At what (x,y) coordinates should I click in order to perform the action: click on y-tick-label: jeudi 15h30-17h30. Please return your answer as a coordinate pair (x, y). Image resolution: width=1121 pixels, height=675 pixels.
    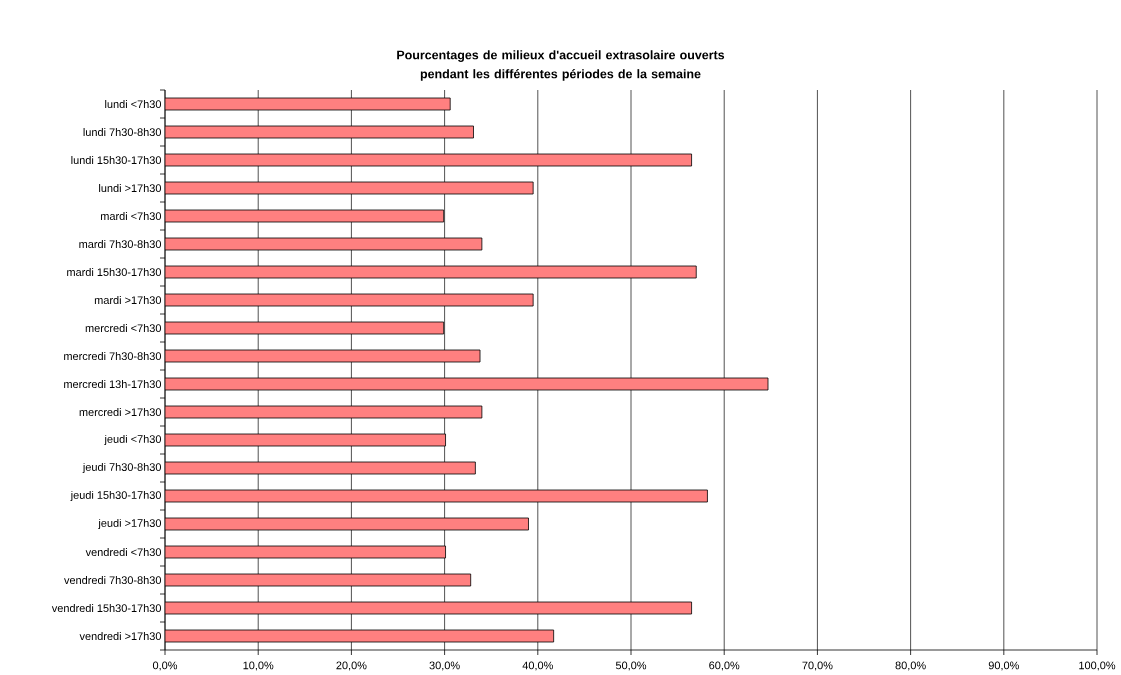
    Looking at the image, I should click on (116, 496).